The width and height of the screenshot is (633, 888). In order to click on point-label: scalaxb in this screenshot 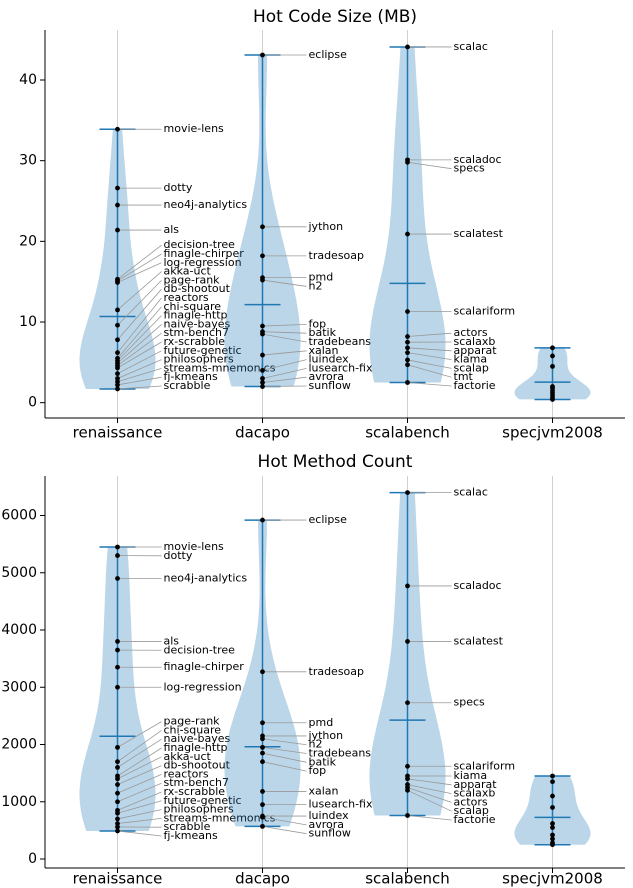, I will do `click(475, 793)`.